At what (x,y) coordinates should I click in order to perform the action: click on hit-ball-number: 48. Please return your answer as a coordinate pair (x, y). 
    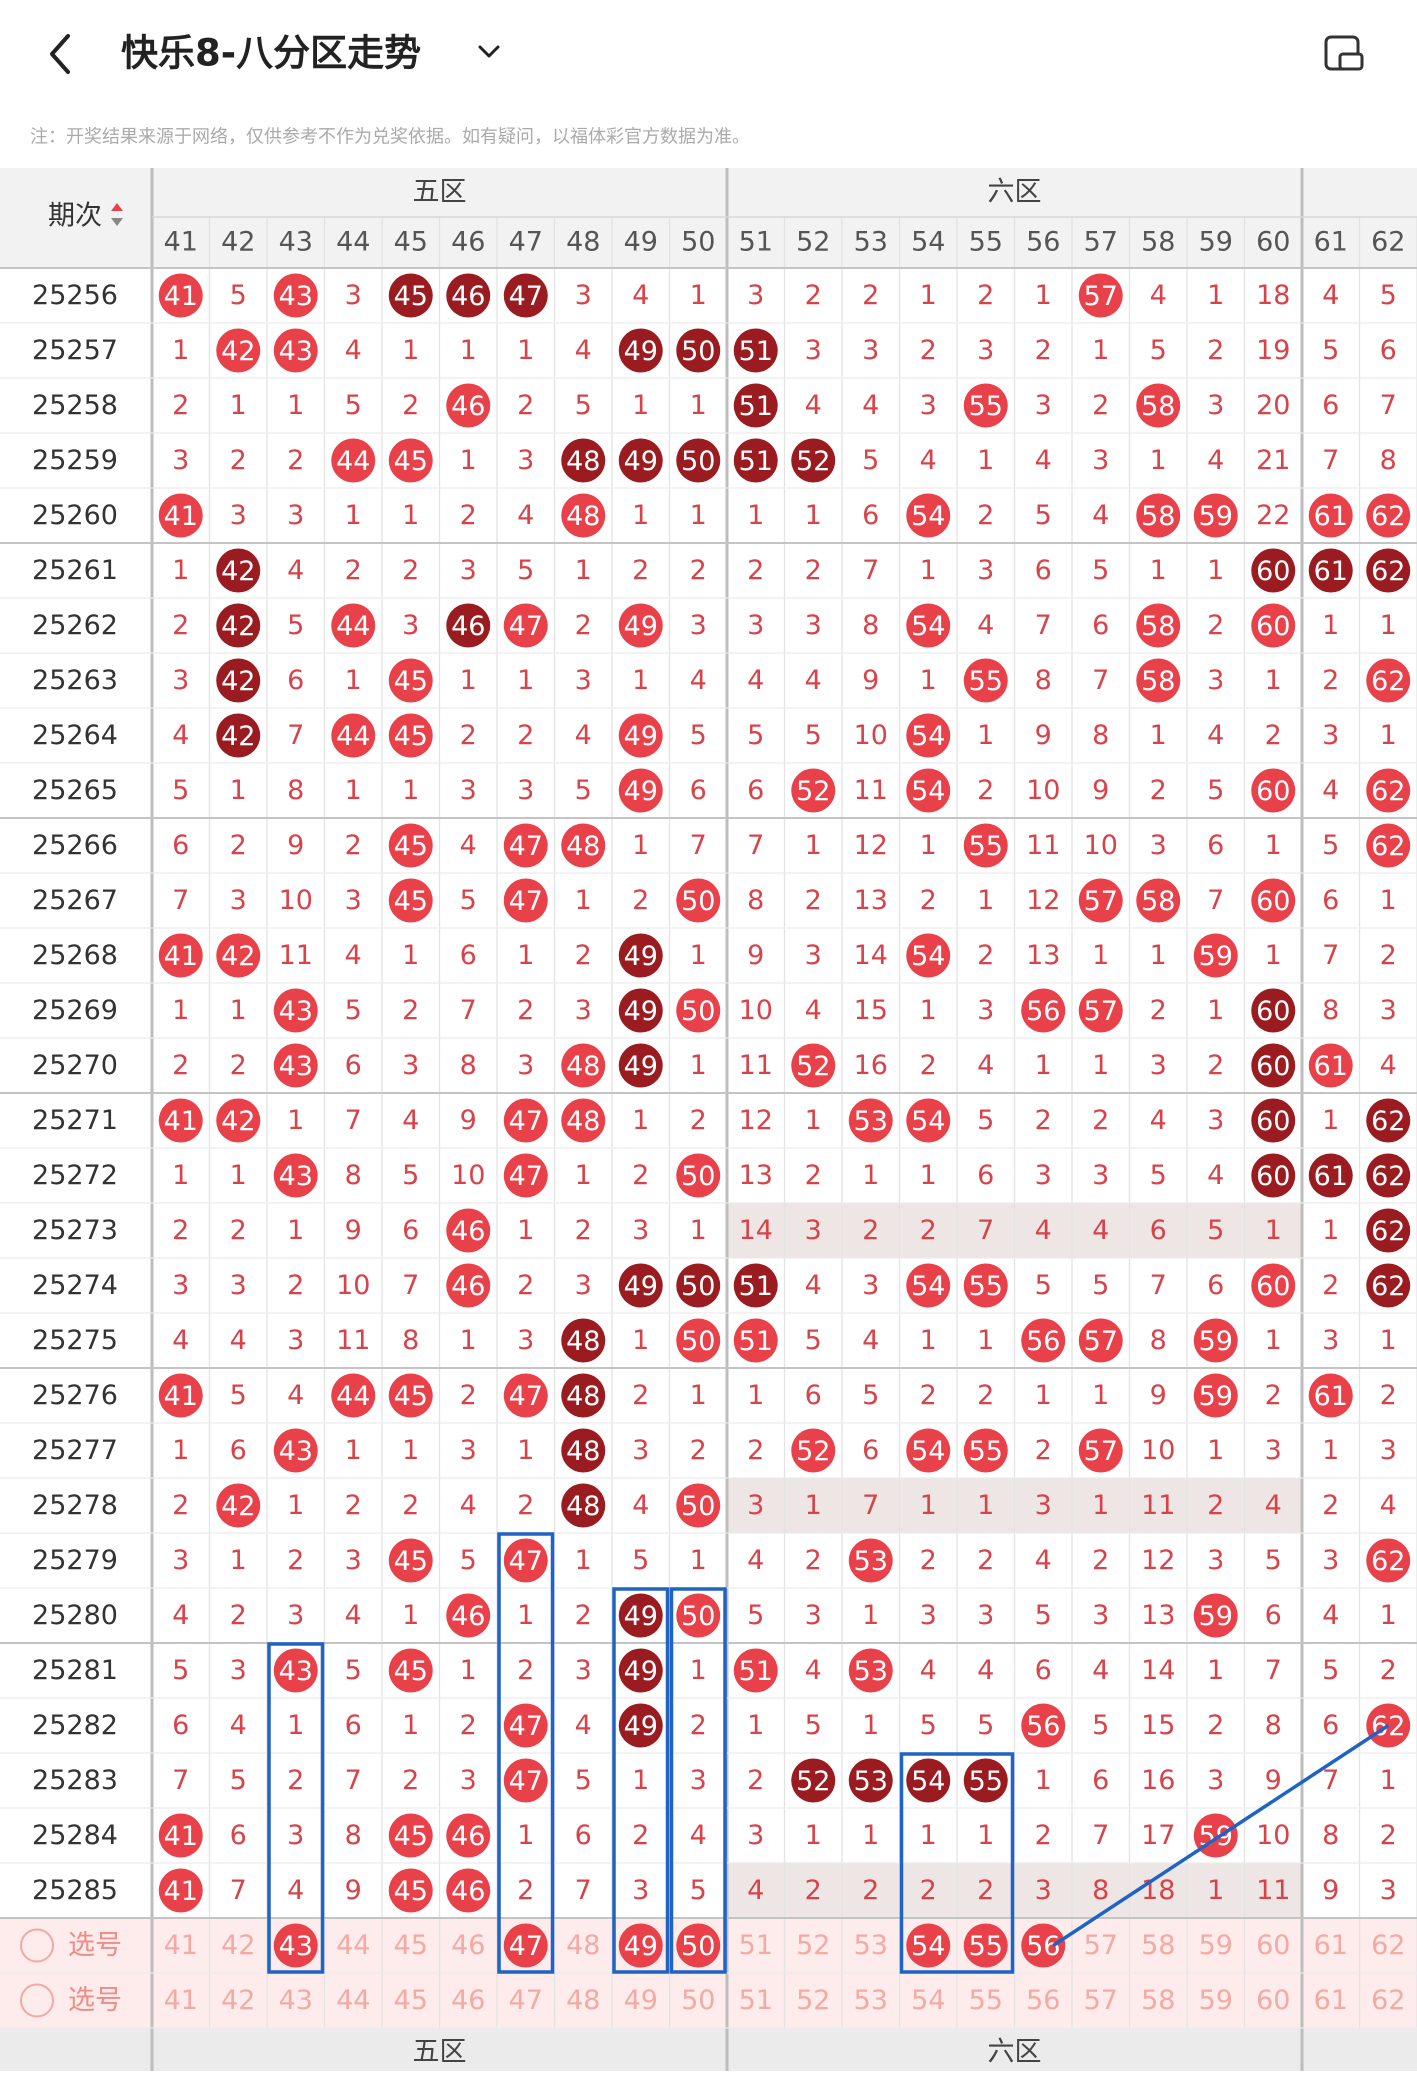
    Looking at the image, I should click on (583, 1341).